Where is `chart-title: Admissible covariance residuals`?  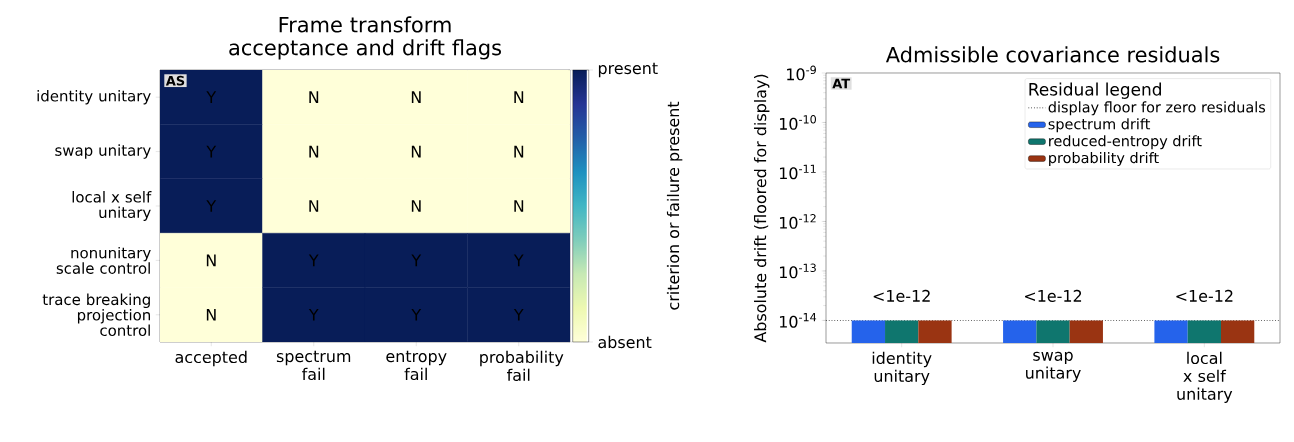 chart-title: Admissible covariance residuals is located at coordinates (1052, 54).